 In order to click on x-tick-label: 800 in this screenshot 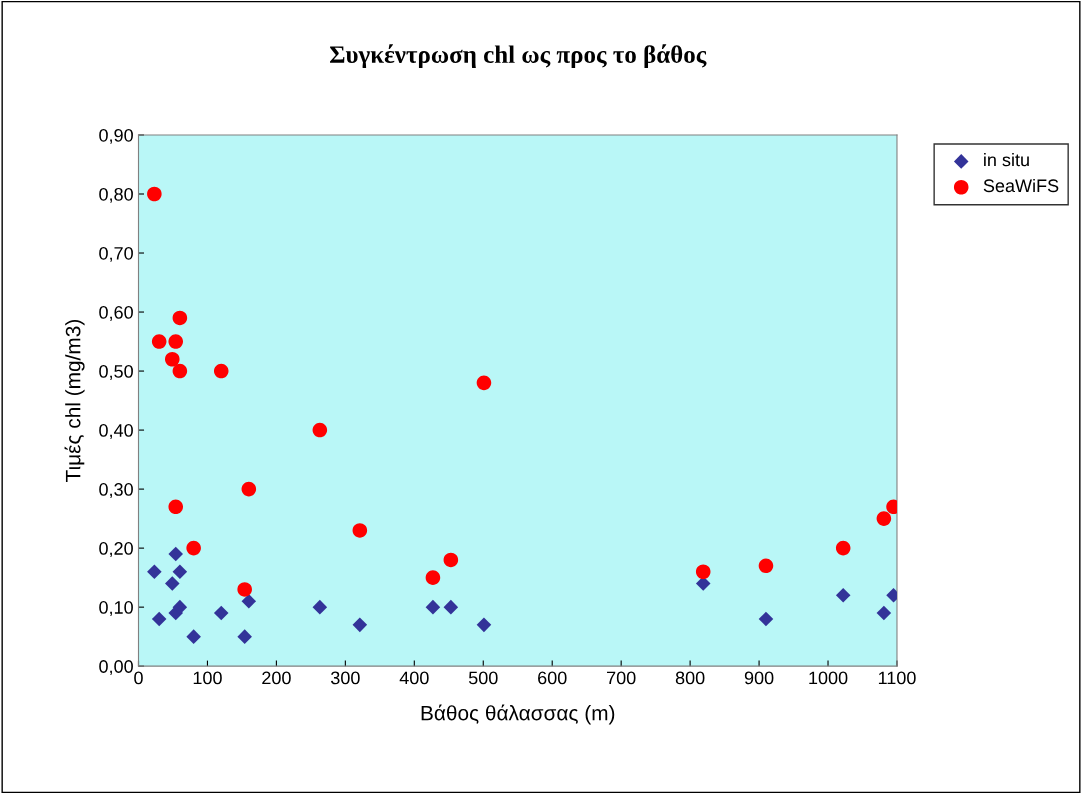, I will do `click(690, 678)`.